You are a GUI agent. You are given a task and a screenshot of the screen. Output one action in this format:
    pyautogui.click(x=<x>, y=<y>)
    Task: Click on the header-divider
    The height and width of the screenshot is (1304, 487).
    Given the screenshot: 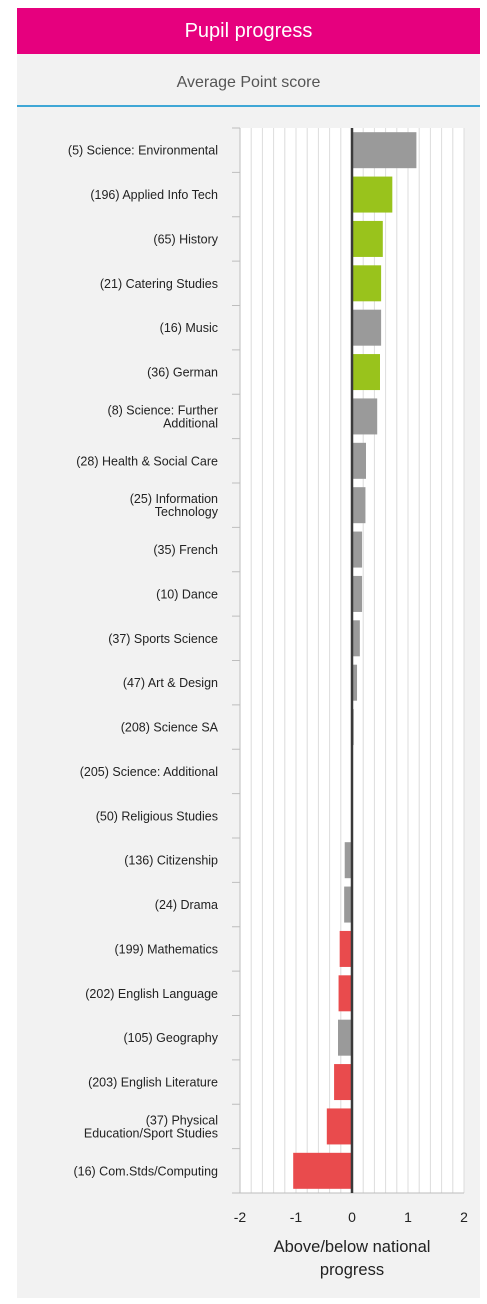 What is the action you would take?
    pyautogui.click(x=248, y=106)
    